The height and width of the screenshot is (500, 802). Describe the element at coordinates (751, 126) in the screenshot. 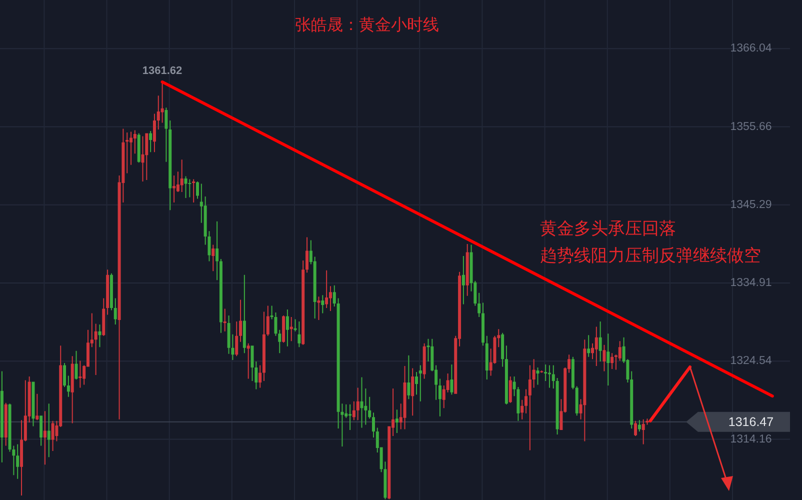

I see `y-tick-label: 1355.66` at that location.